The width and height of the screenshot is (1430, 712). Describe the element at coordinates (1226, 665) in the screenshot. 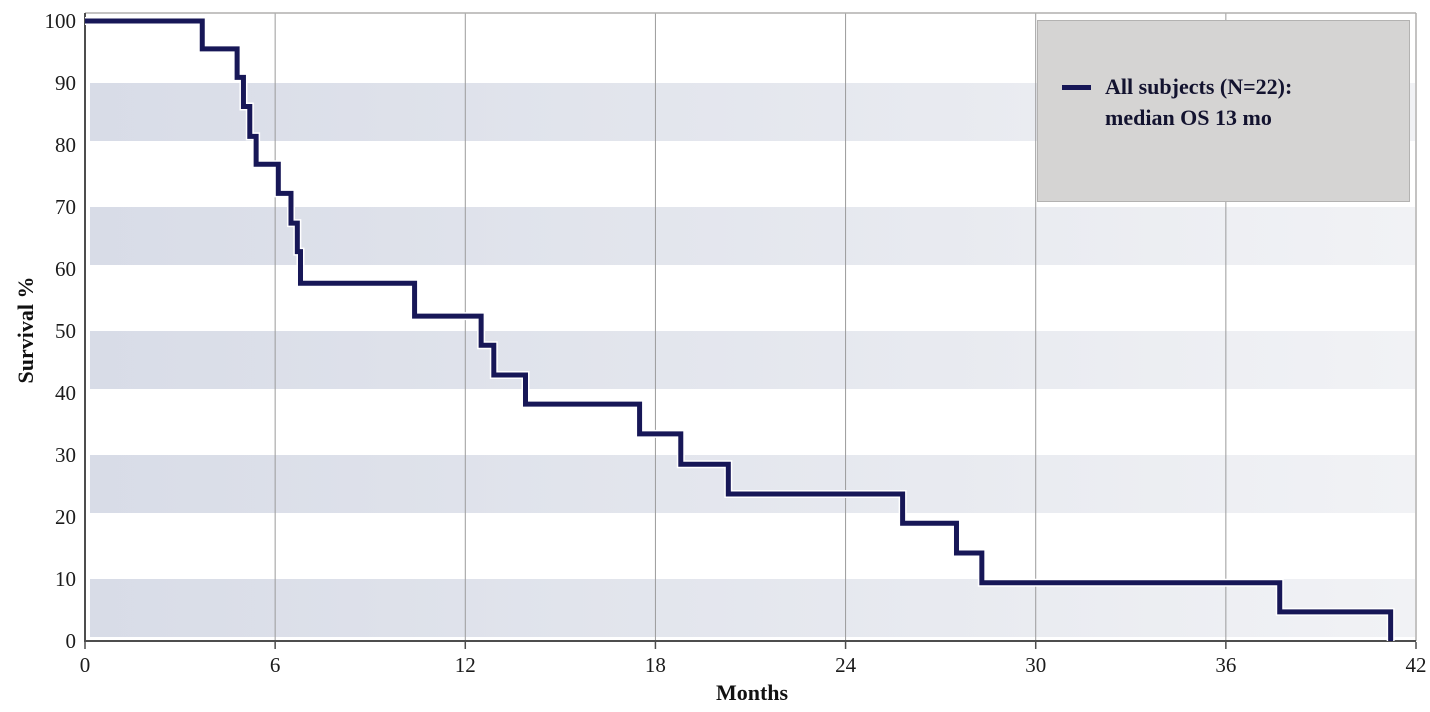

I see `x-tick-label: 36` at that location.